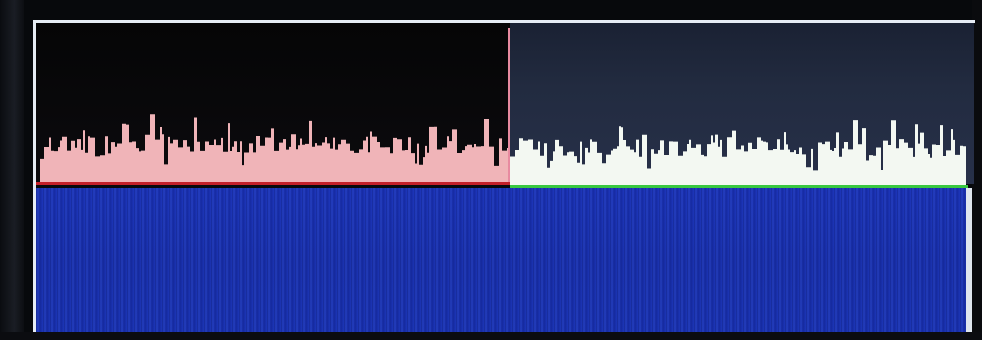  Describe the element at coordinates (738, 152) in the screenshot. I see `spectrum-trace-right` at that location.